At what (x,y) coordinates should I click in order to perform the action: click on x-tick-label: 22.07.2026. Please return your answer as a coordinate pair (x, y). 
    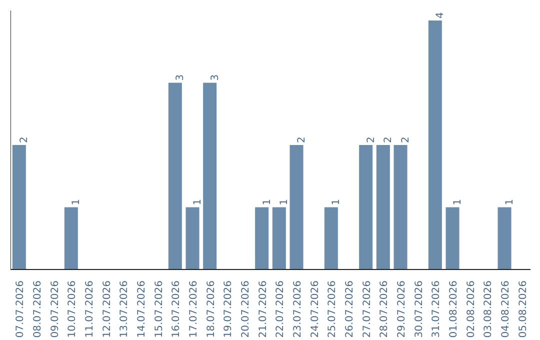
    Looking at the image, I should click on (280, 309).